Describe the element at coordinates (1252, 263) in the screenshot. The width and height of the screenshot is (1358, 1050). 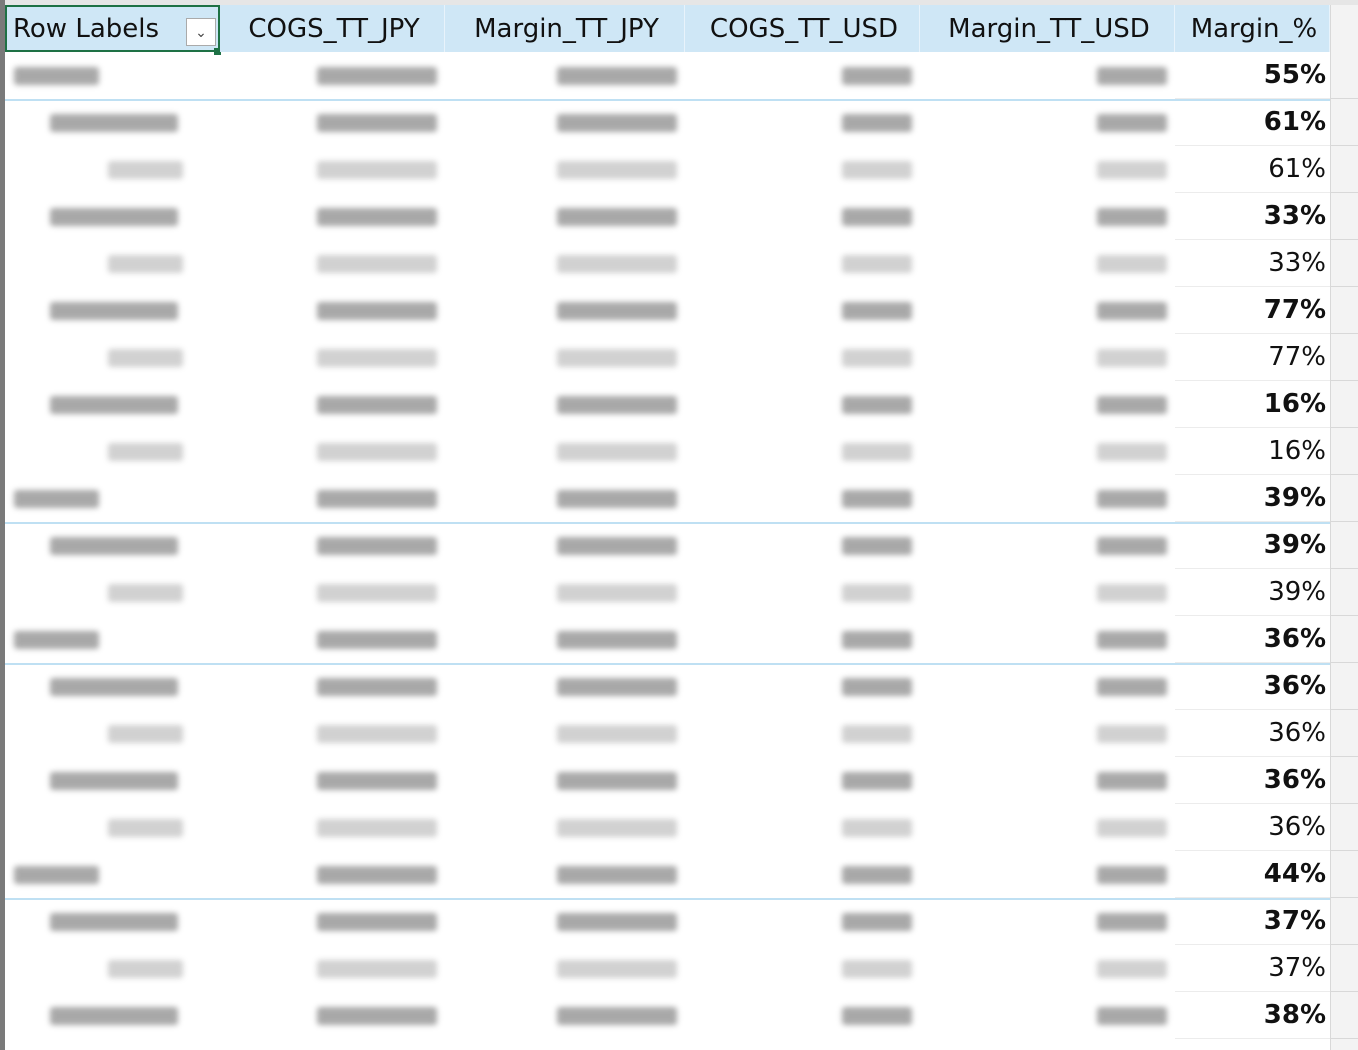
I see `margin-cell: 33%` at that location.